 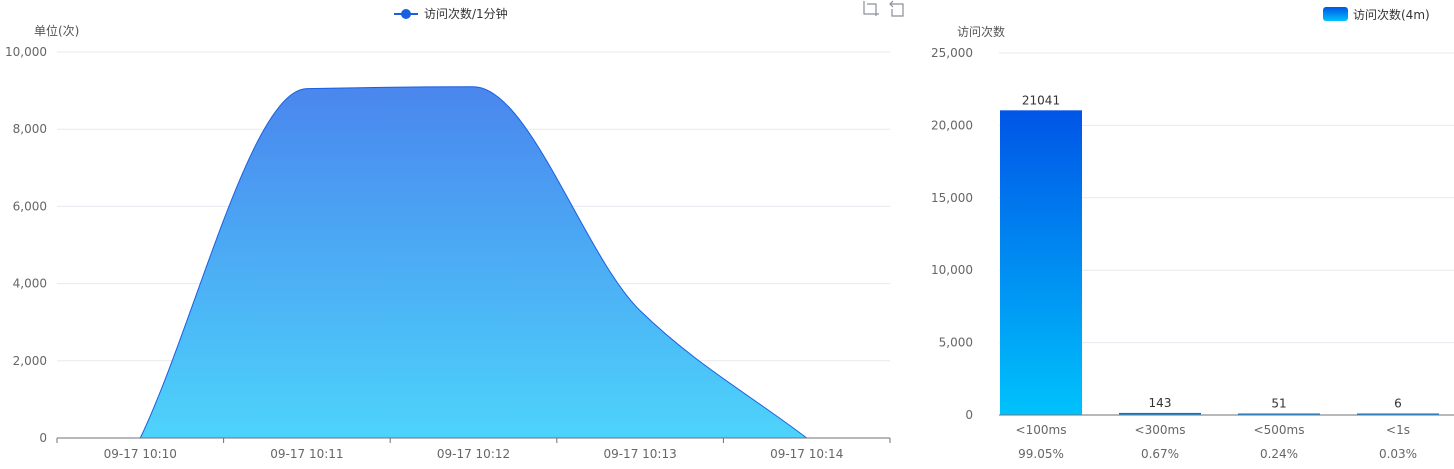 What do you see at coordinates (43, 438) in the screenshot?
I see `area-y-tick-label: 0` at bounding box center [43, 438].